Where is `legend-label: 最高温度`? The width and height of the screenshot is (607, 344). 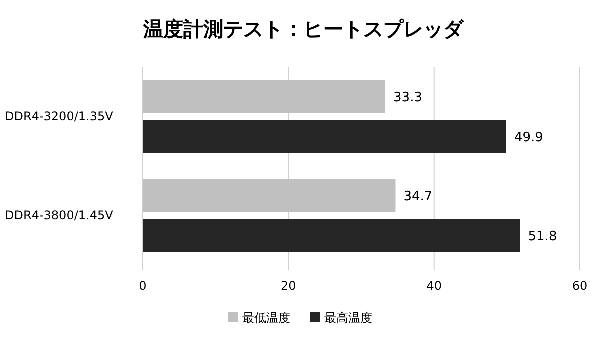
legend-label: 最高温度 is located at coordinates (348, 318).